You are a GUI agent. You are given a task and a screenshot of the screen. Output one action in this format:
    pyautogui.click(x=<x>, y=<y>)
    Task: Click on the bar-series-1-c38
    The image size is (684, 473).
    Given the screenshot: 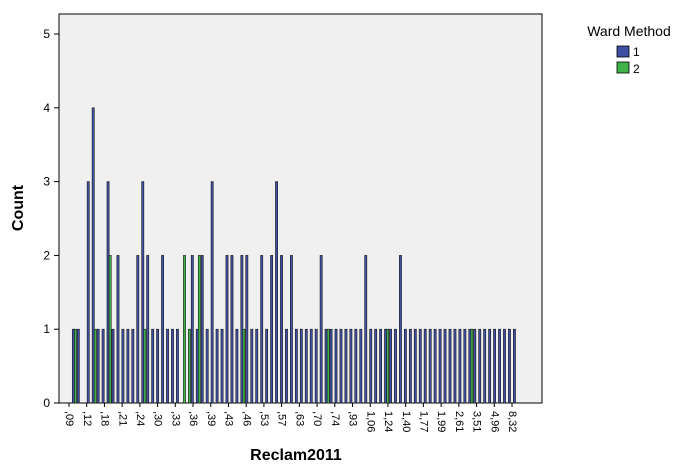 What is the action you would take?
    pyautogui.click(x=257, y=366)
    